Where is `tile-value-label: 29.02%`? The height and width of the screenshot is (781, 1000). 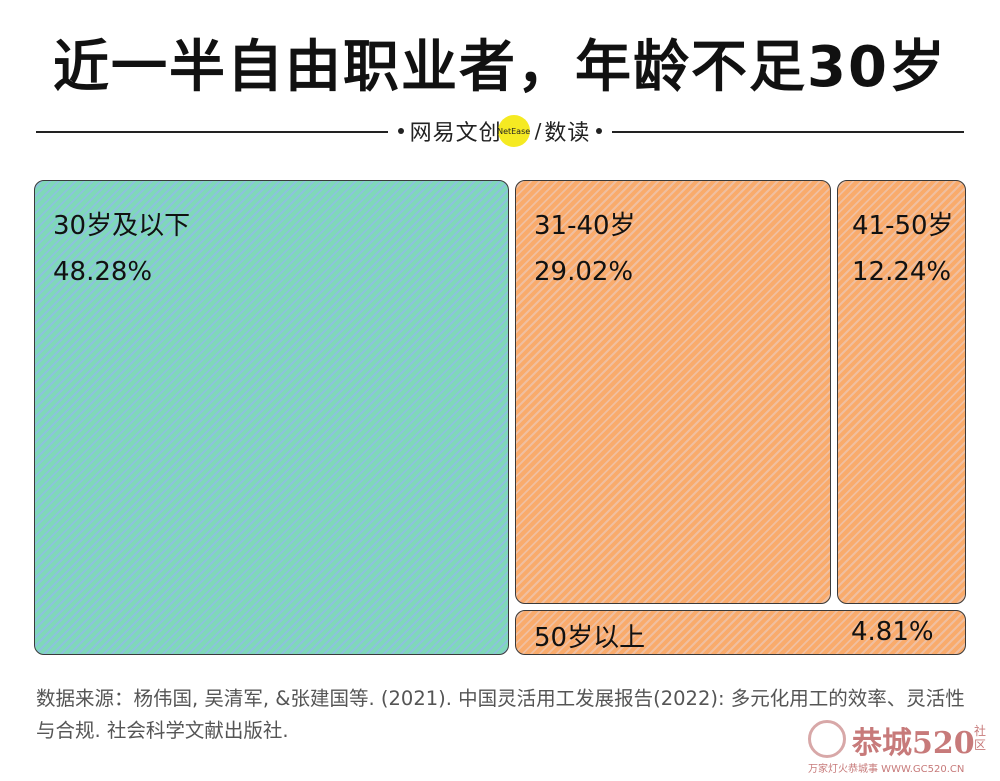 tile-value-label: 29.02% is located at coordinates (584, 272).